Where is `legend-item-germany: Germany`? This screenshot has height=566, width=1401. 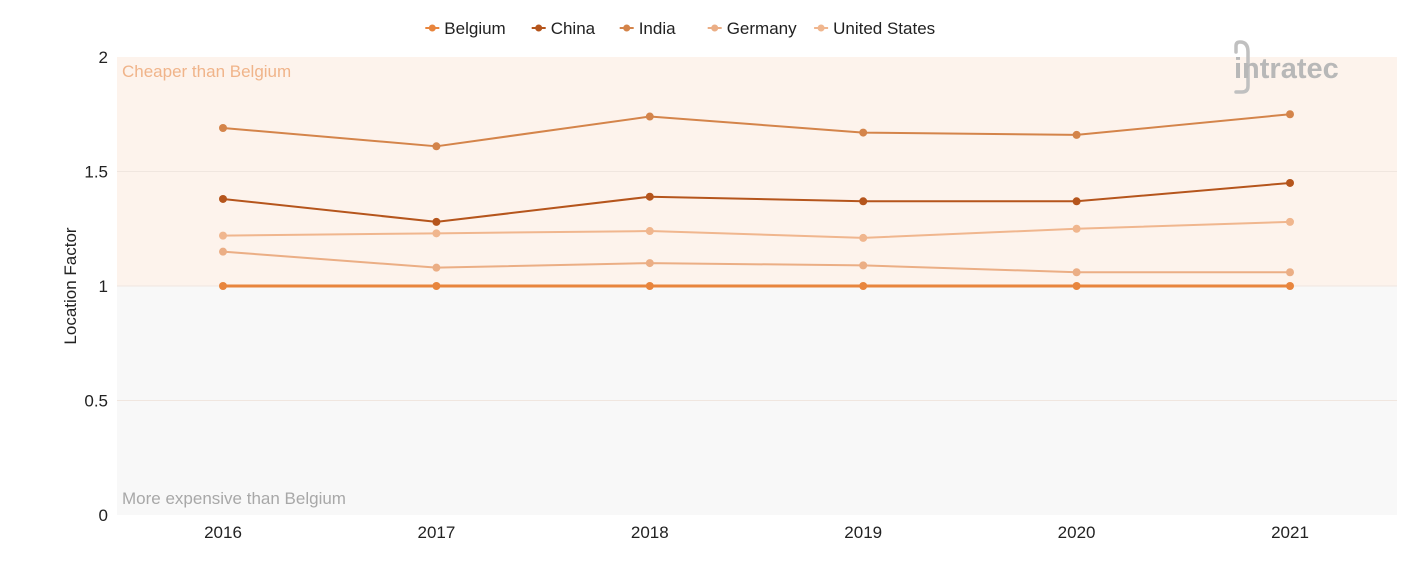
legend-item-germany: Germany is located at coordinates (752, 28).